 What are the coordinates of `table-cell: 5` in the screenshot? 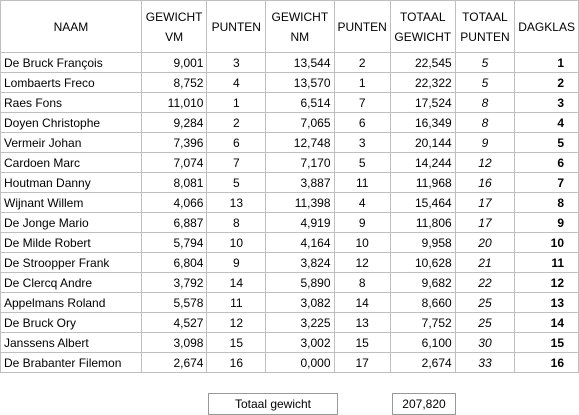 It's located at (362, 162).